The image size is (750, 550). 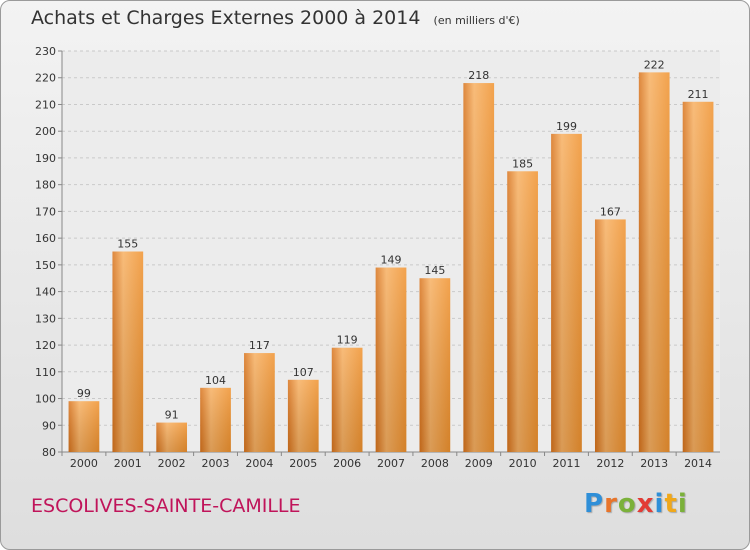 I want to click on y-tick-label: 180, so click(x=45, y=185).